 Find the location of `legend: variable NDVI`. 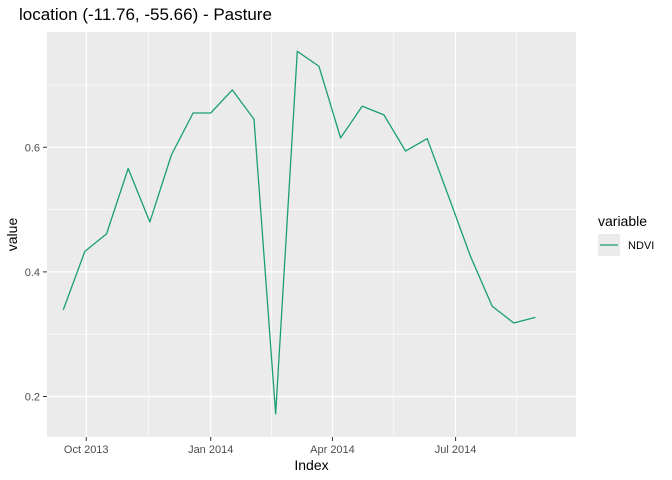

legend: variable NDVI is located at coordinates (626, 234).